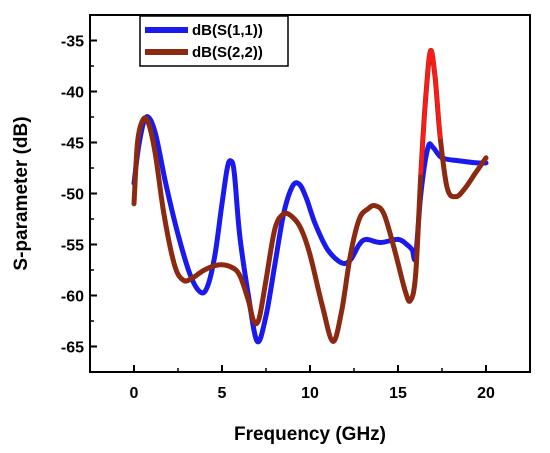 The image size is (550, 453). Describe the element at coordinates (227, 30) in the screenshot. I see `legend-label-1: dB(S(1,1))` at that location.